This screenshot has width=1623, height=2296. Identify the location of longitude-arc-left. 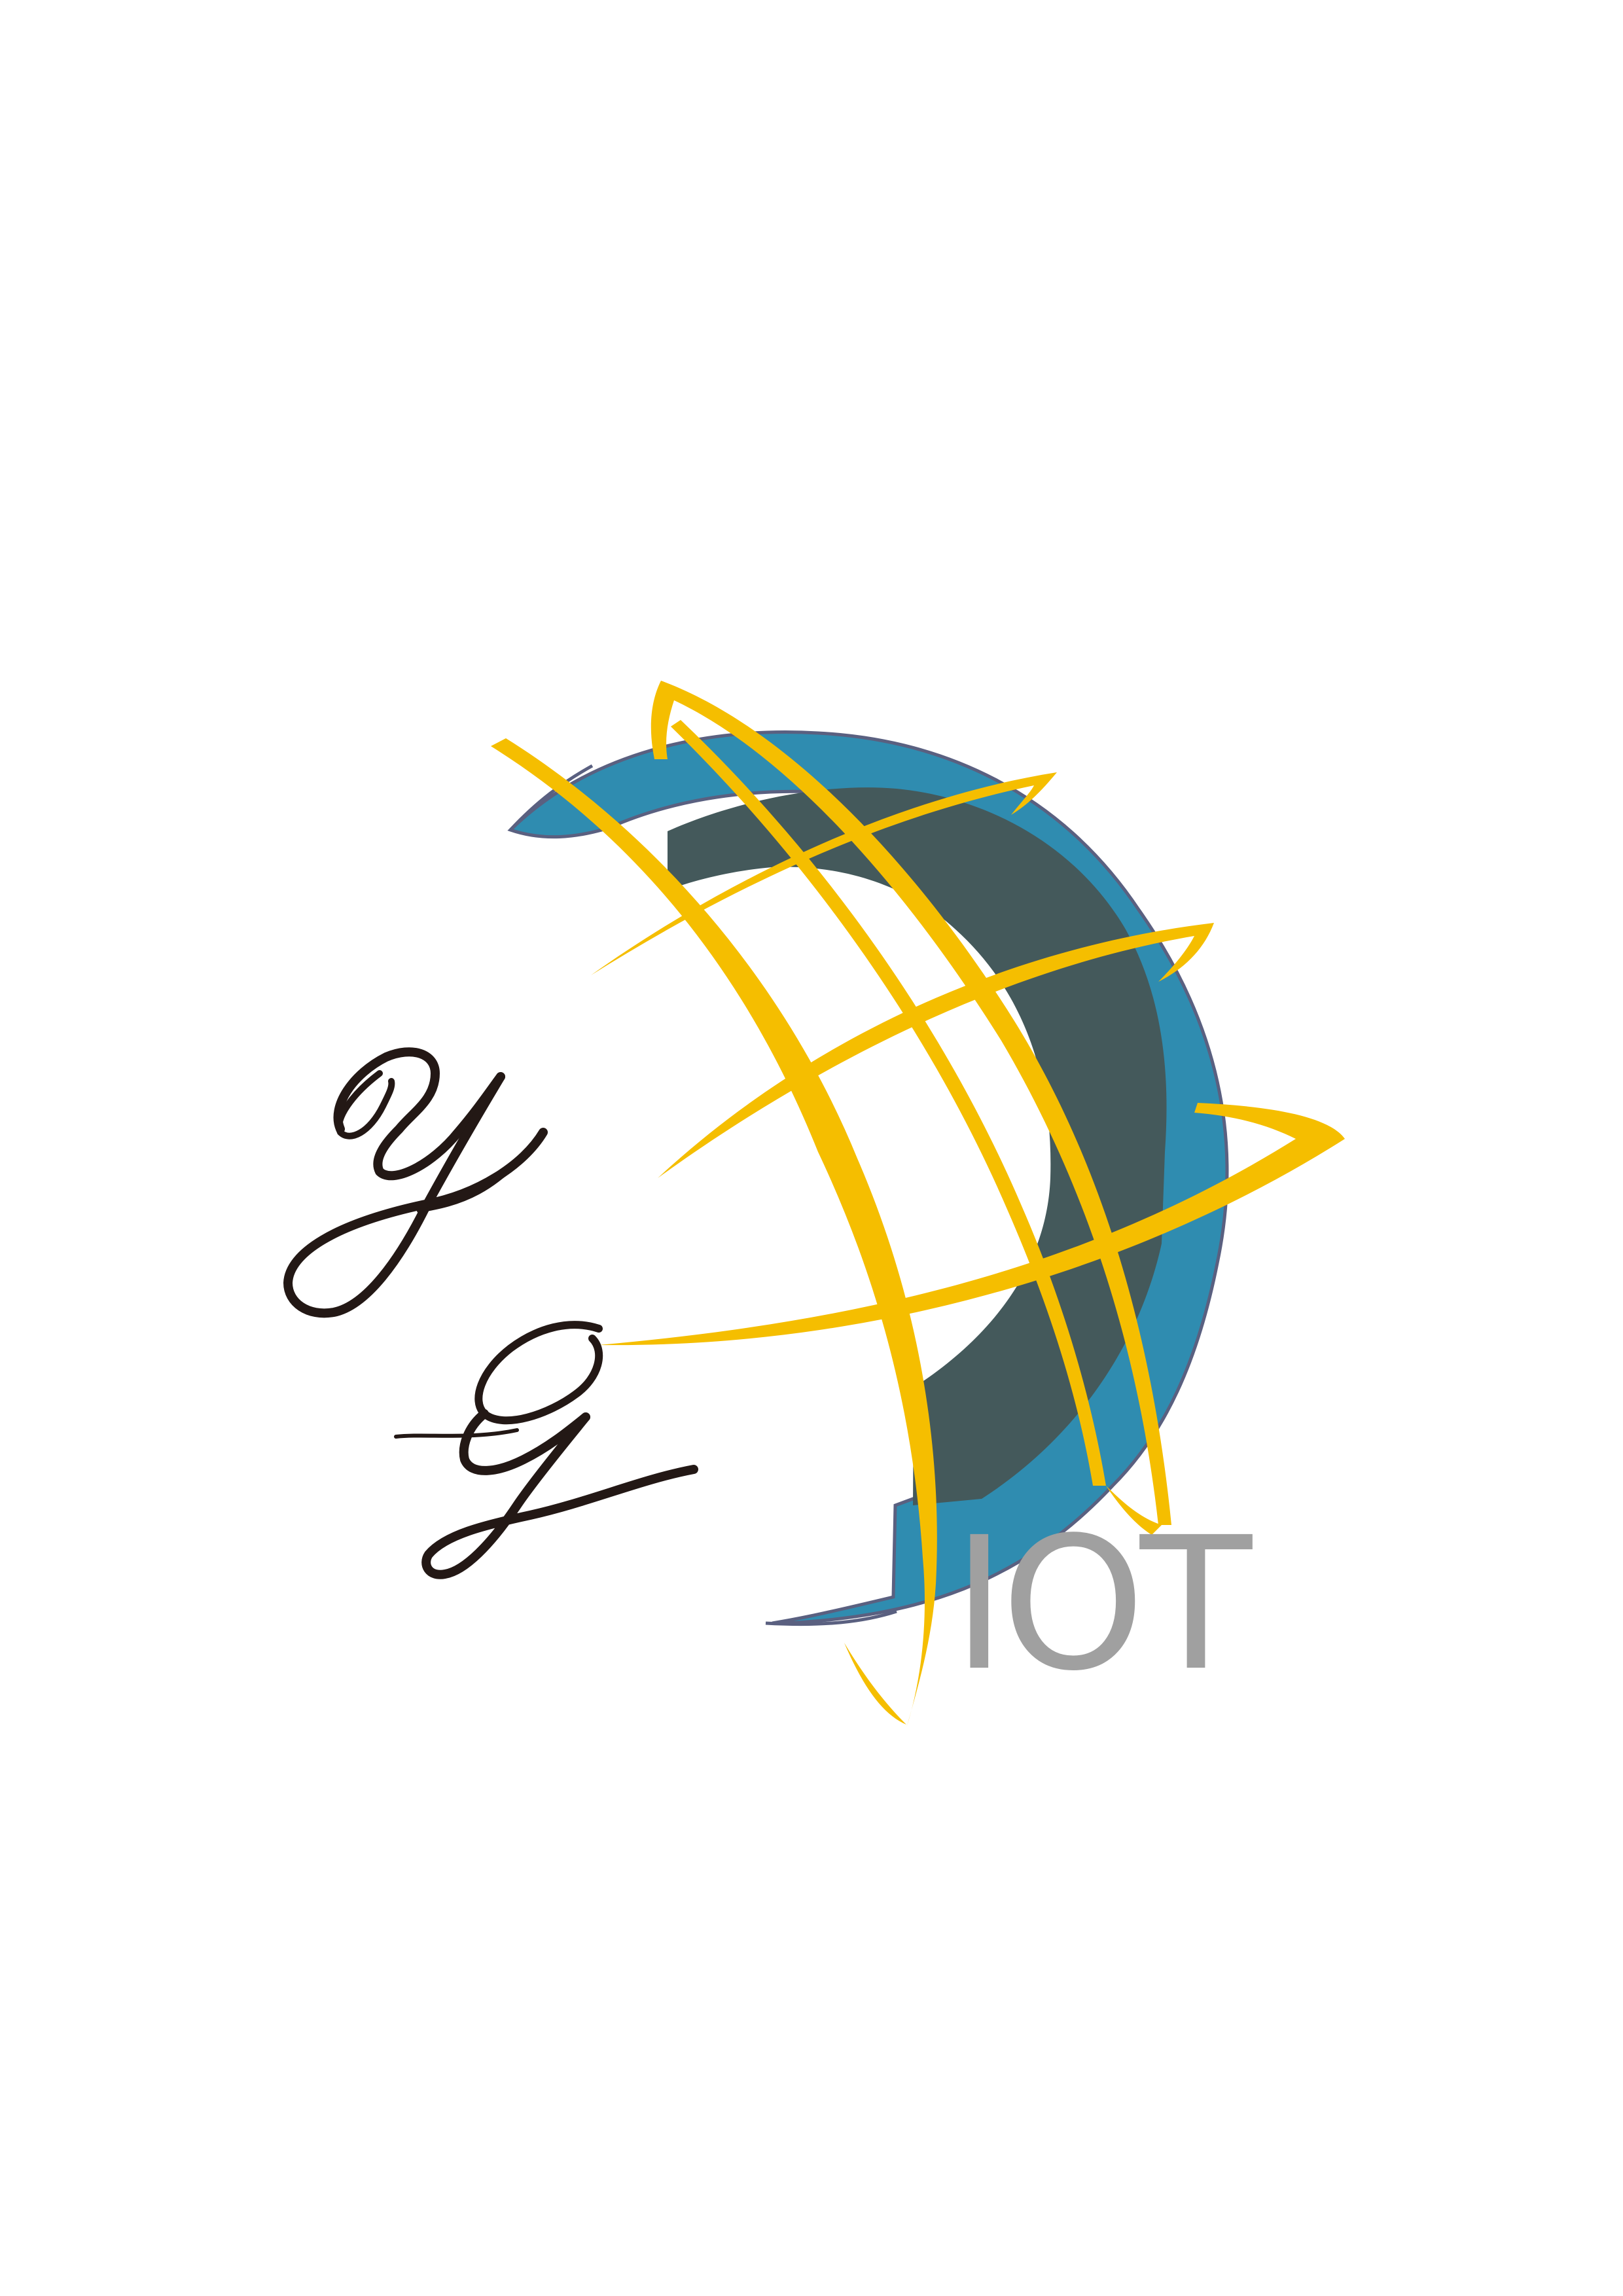
(714, 1233).